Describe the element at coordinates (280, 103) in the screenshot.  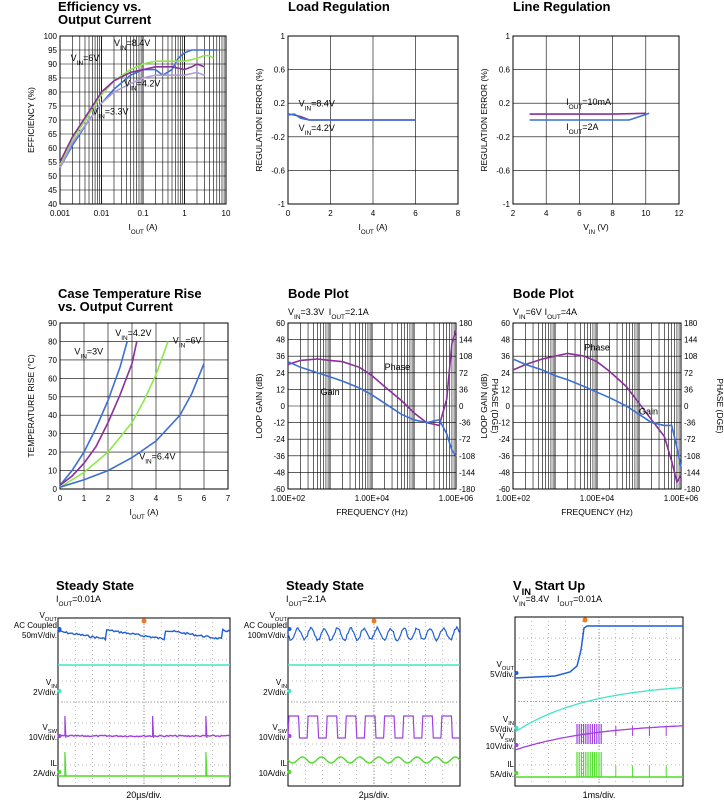
I see `y-tick-label: 0.2` at that location.